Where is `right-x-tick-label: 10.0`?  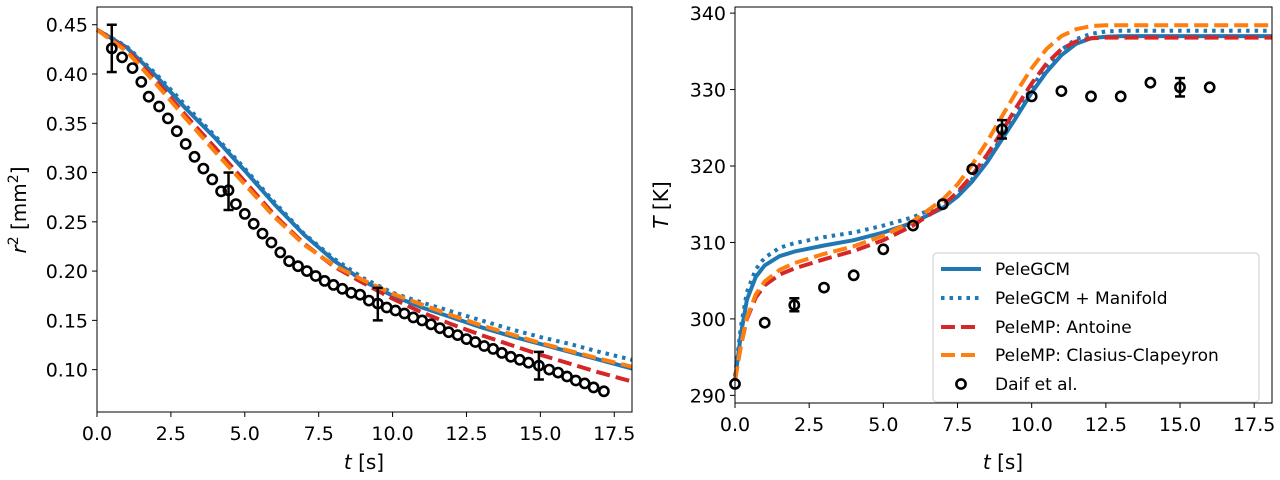
right-x-tick-label: 10.0 is located at coordinates (1032, 425).